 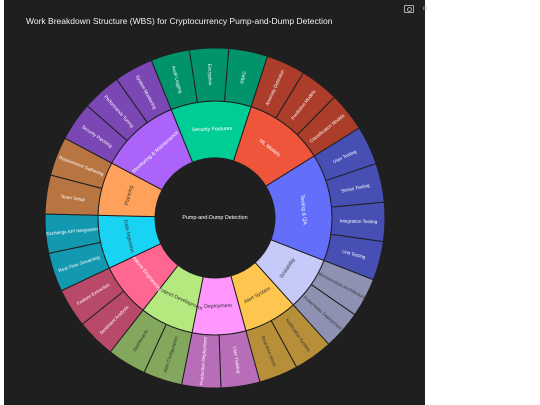 I want to click on sunburst-label-testing-and-qa: Testing & QA, so click(x=303, y=209).